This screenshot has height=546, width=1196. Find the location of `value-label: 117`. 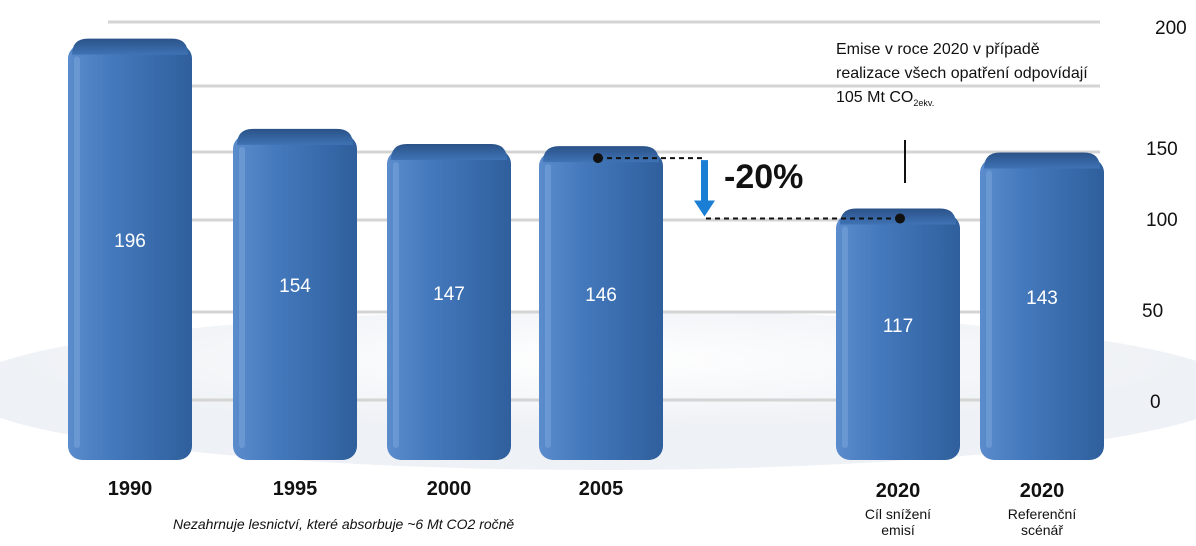

value-label: 117 is located at coordinates (898, 327).